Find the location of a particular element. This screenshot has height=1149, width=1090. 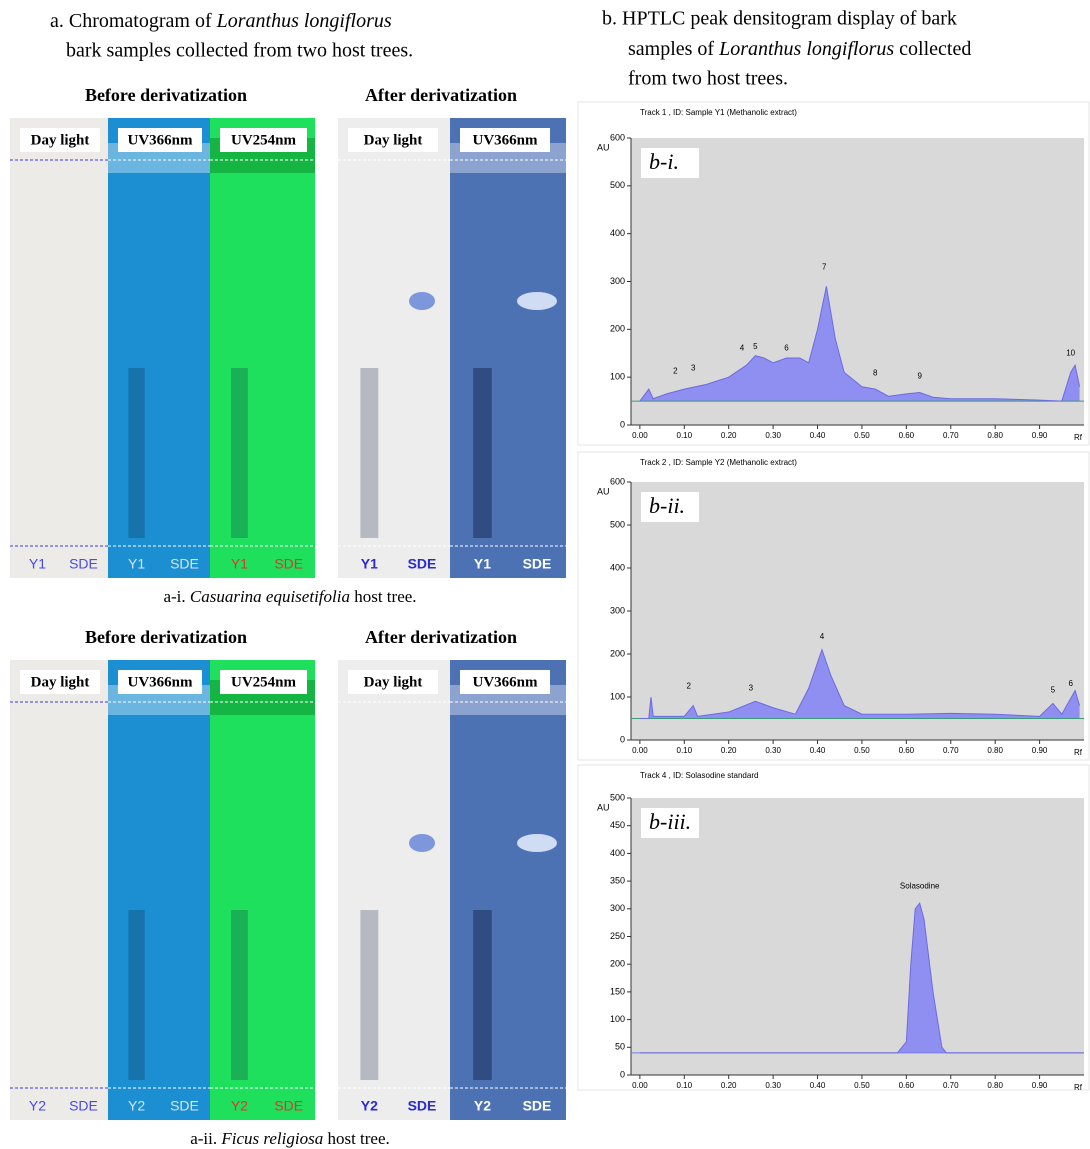

y-tick-label: 500 is located at coordinates (617, 524).